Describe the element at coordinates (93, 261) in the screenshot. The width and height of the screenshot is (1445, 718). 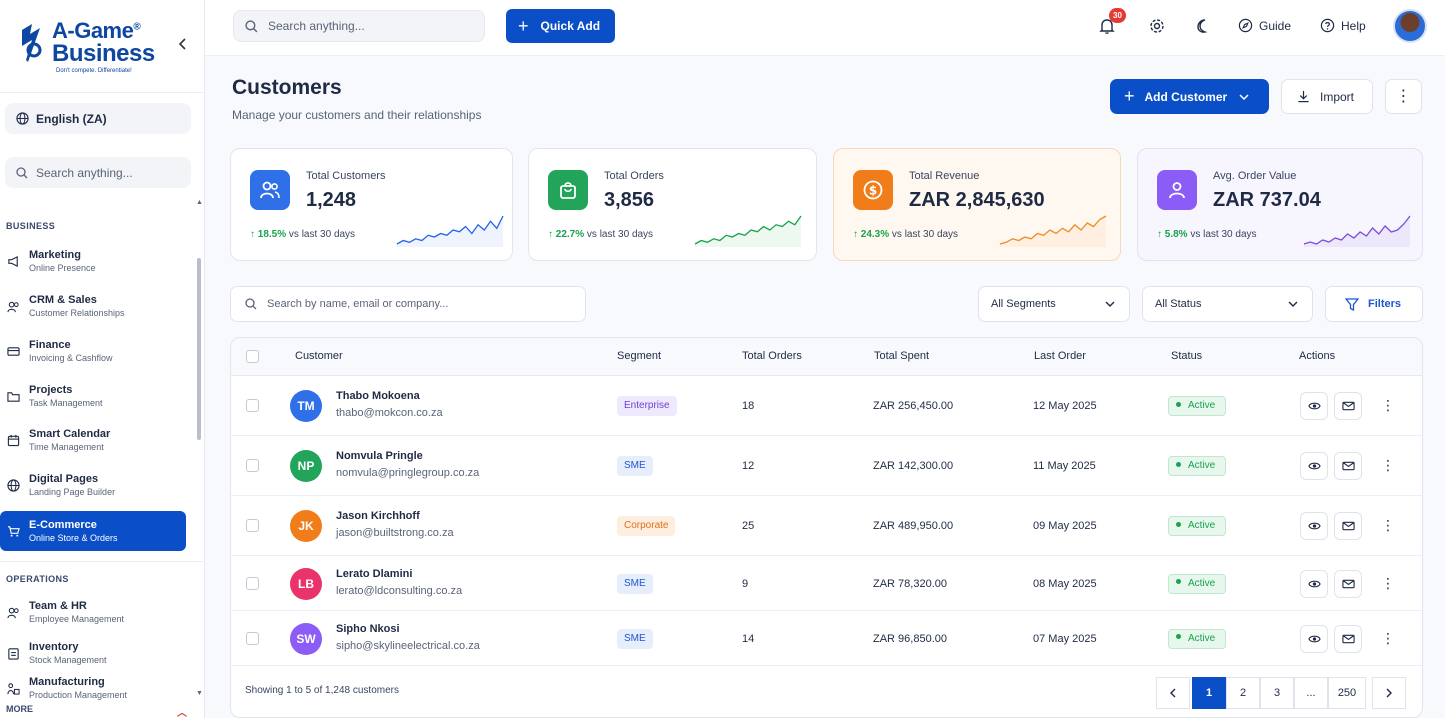
I see `sidebar-item-marketing: Marketing Online Presence` at that location.